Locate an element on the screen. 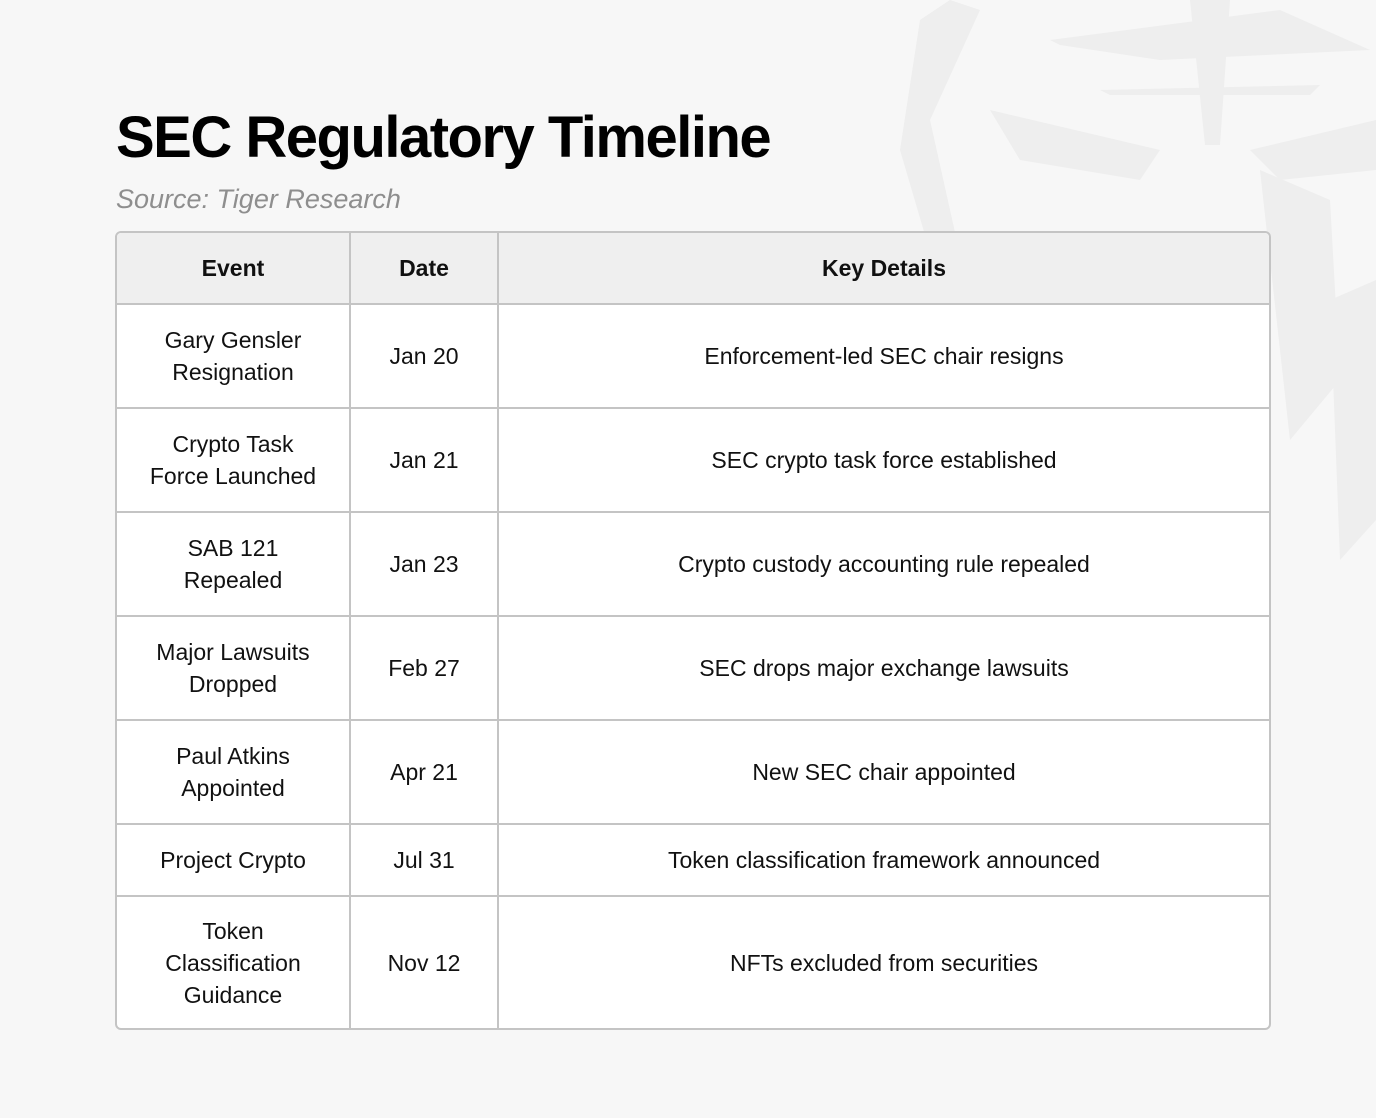 The height and width of the screenshot is (1118, 1376). date-cell: Jan 21 is located at coordinates (424, 460).